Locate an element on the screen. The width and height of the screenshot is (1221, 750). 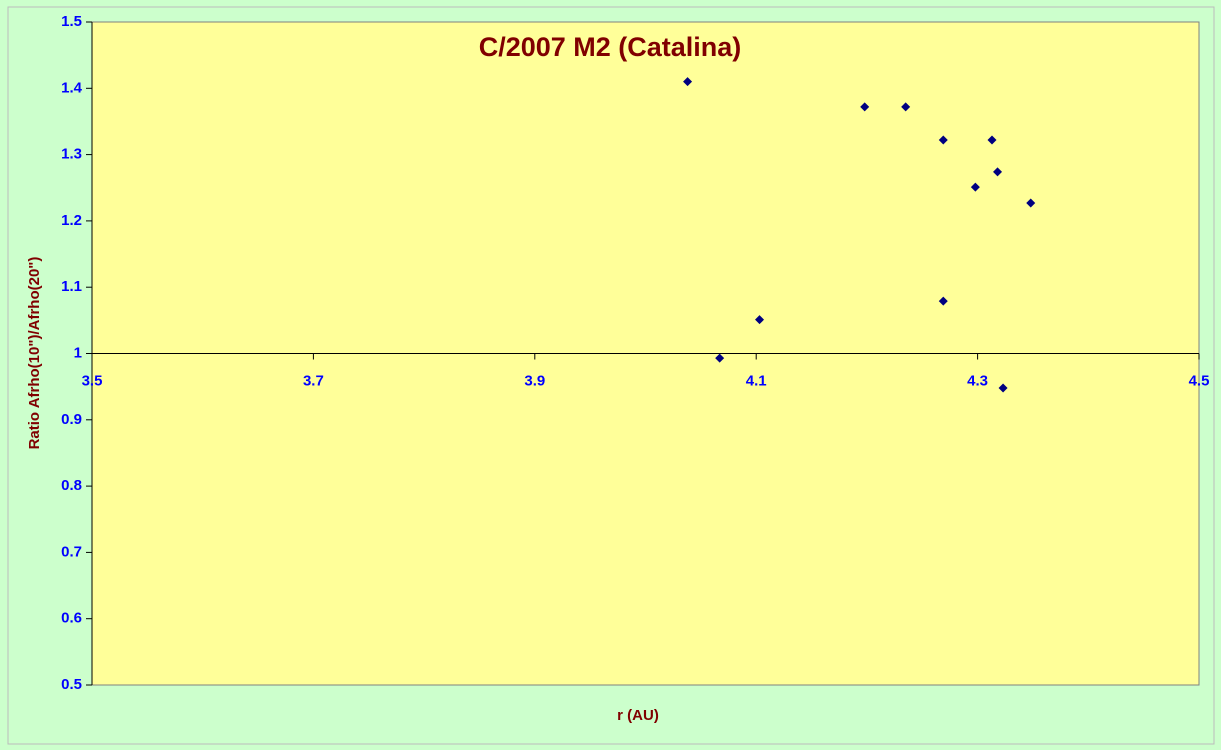
x-axis-title: r (AU) is located at coordinates (638, 715).